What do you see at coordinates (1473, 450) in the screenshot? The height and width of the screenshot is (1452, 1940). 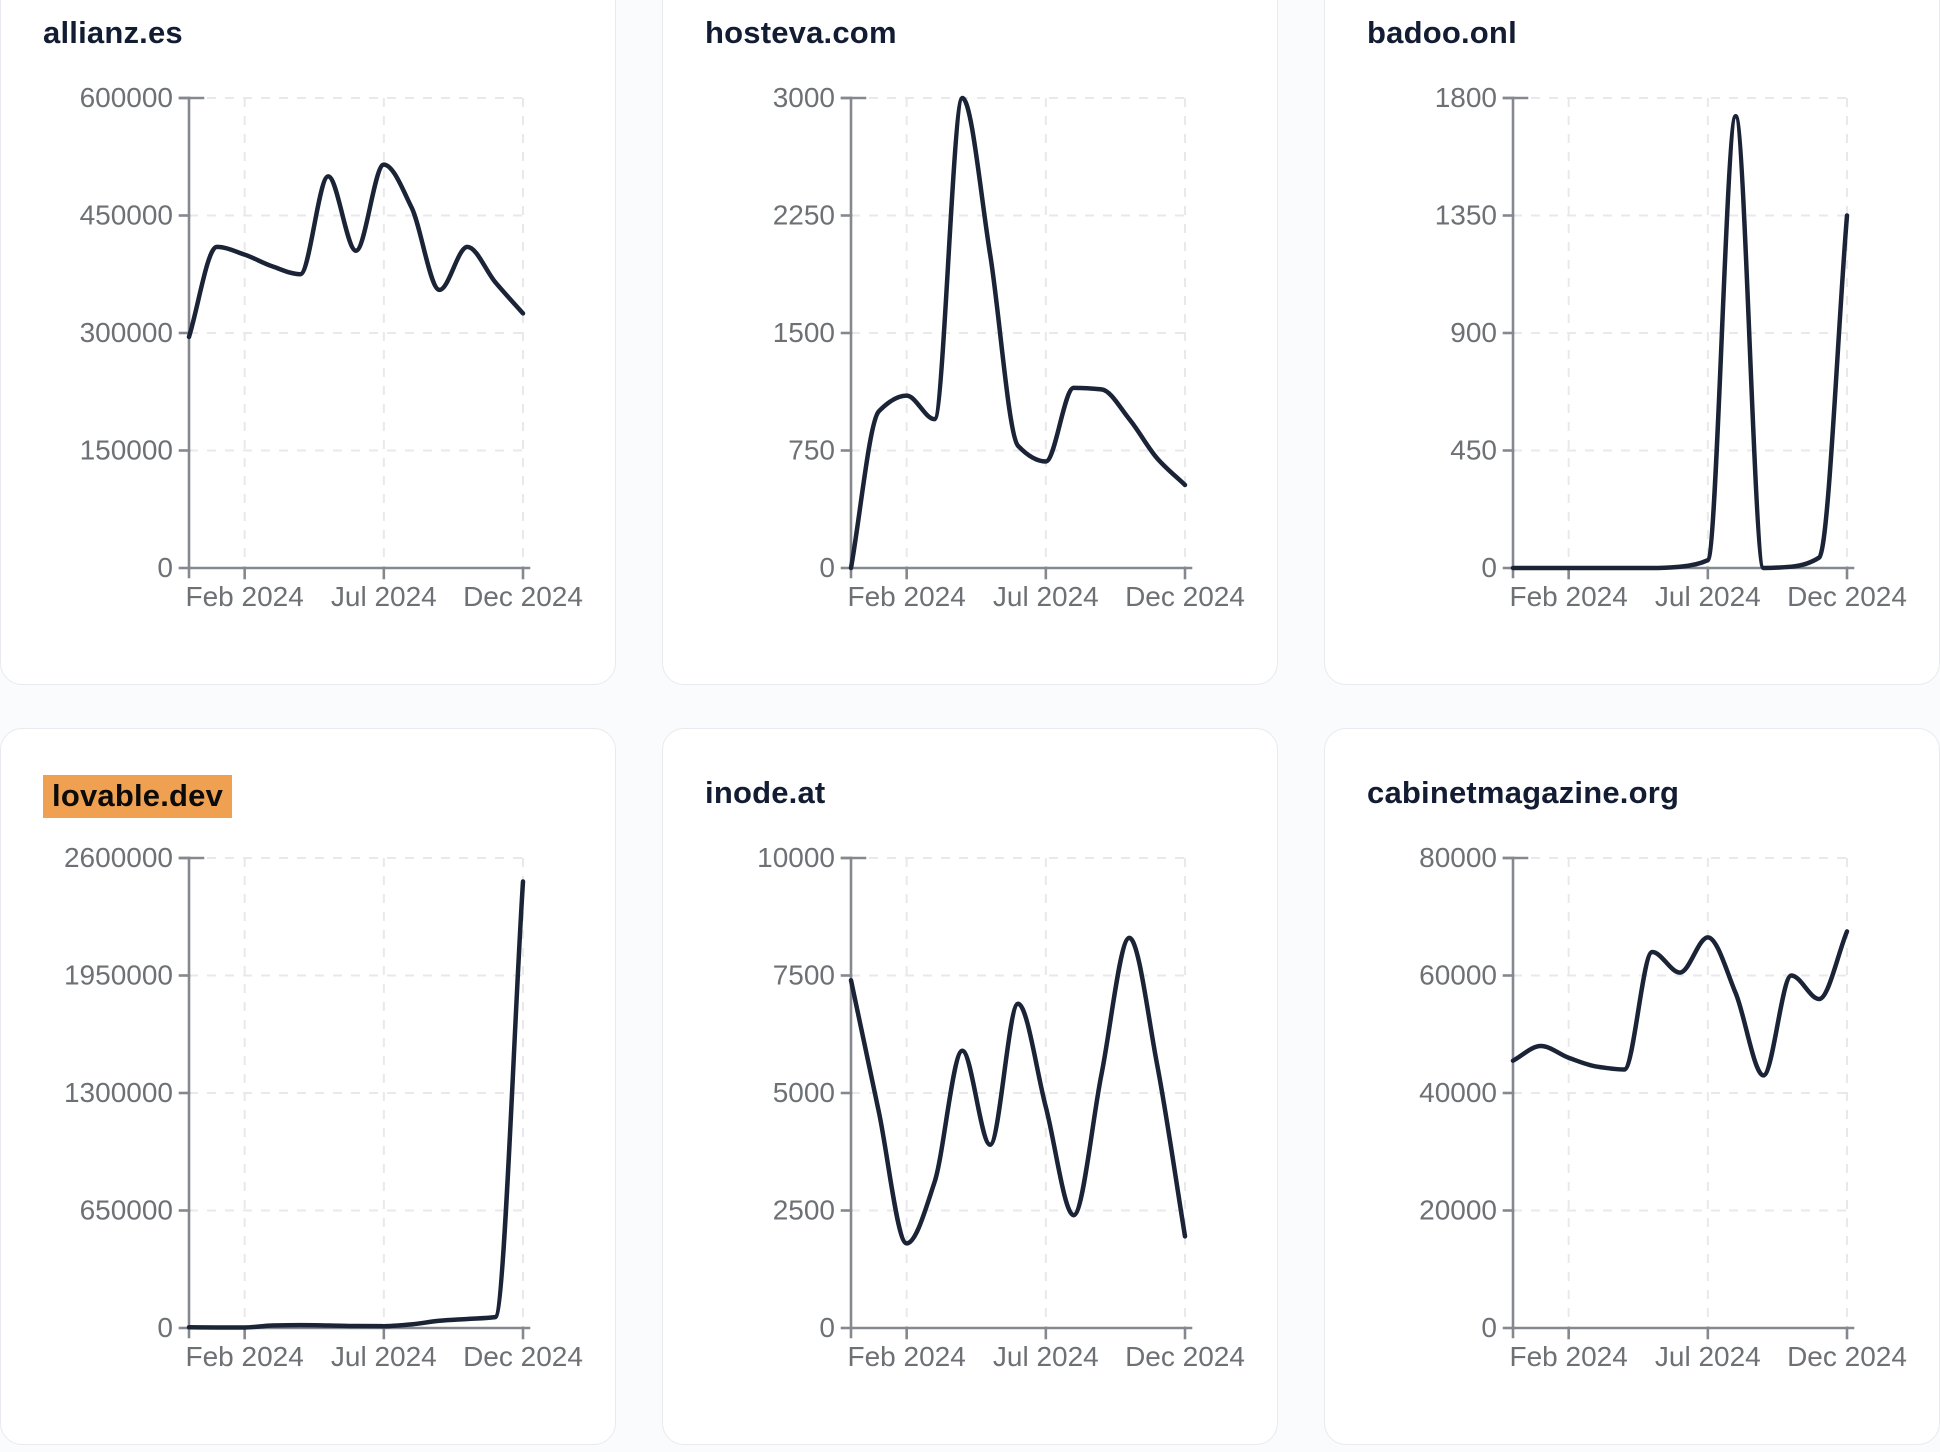 I see `y-tick-label: 450` at bounding box center [1473, 450].